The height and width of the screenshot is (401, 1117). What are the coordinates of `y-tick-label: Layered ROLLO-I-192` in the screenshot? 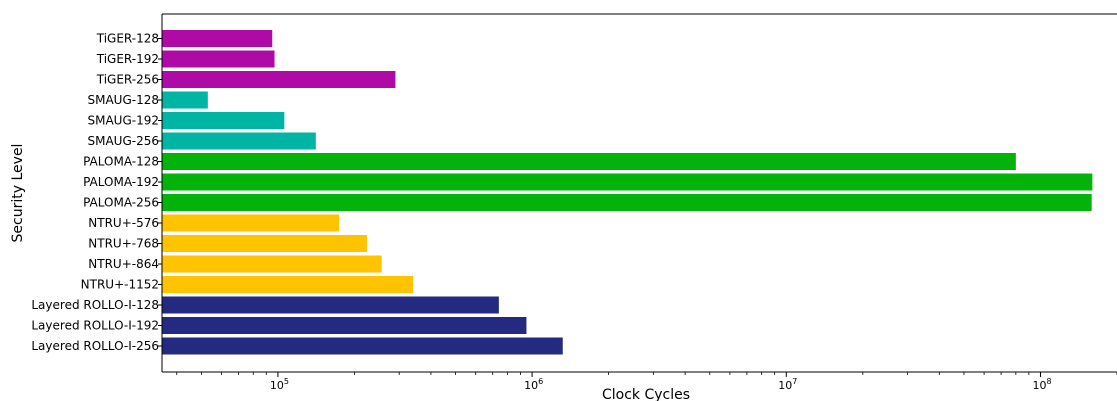 It's located at (95, 326).